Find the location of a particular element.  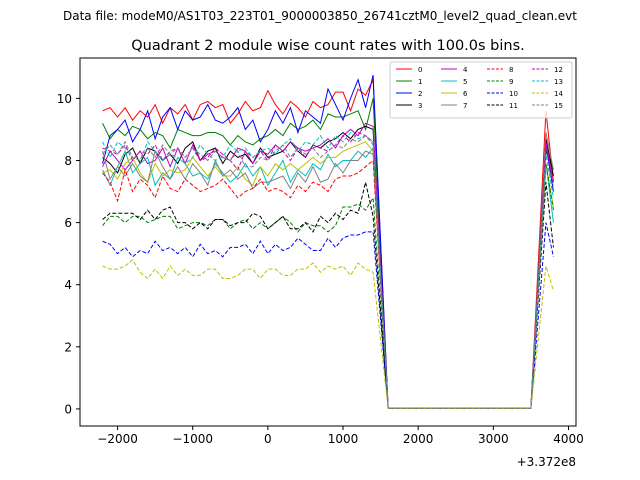

legend-label-10: 10 is located at coordinates (513, 94).